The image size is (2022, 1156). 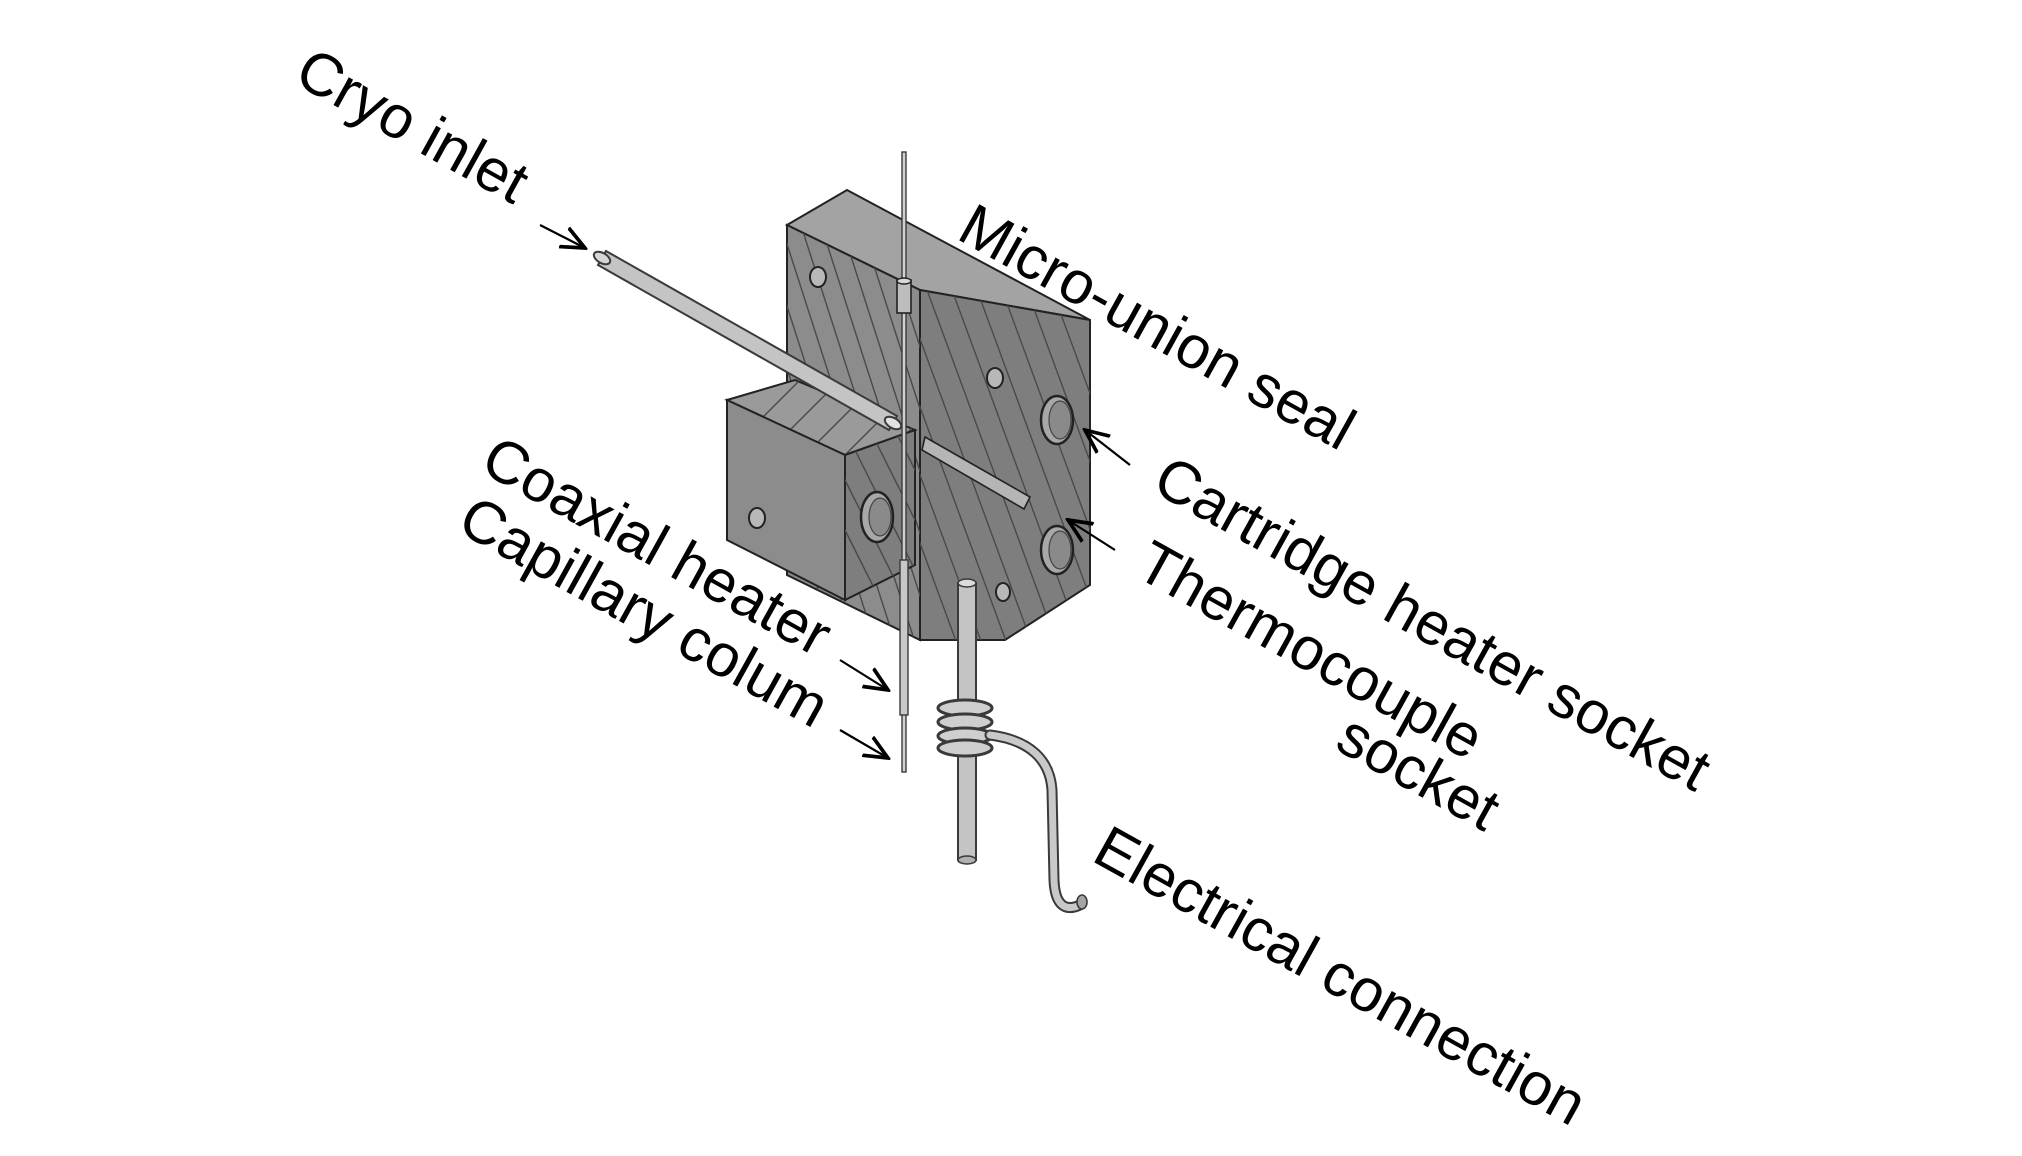 I want to click on electrical-connection-lead, so click(x=1012, y=746).